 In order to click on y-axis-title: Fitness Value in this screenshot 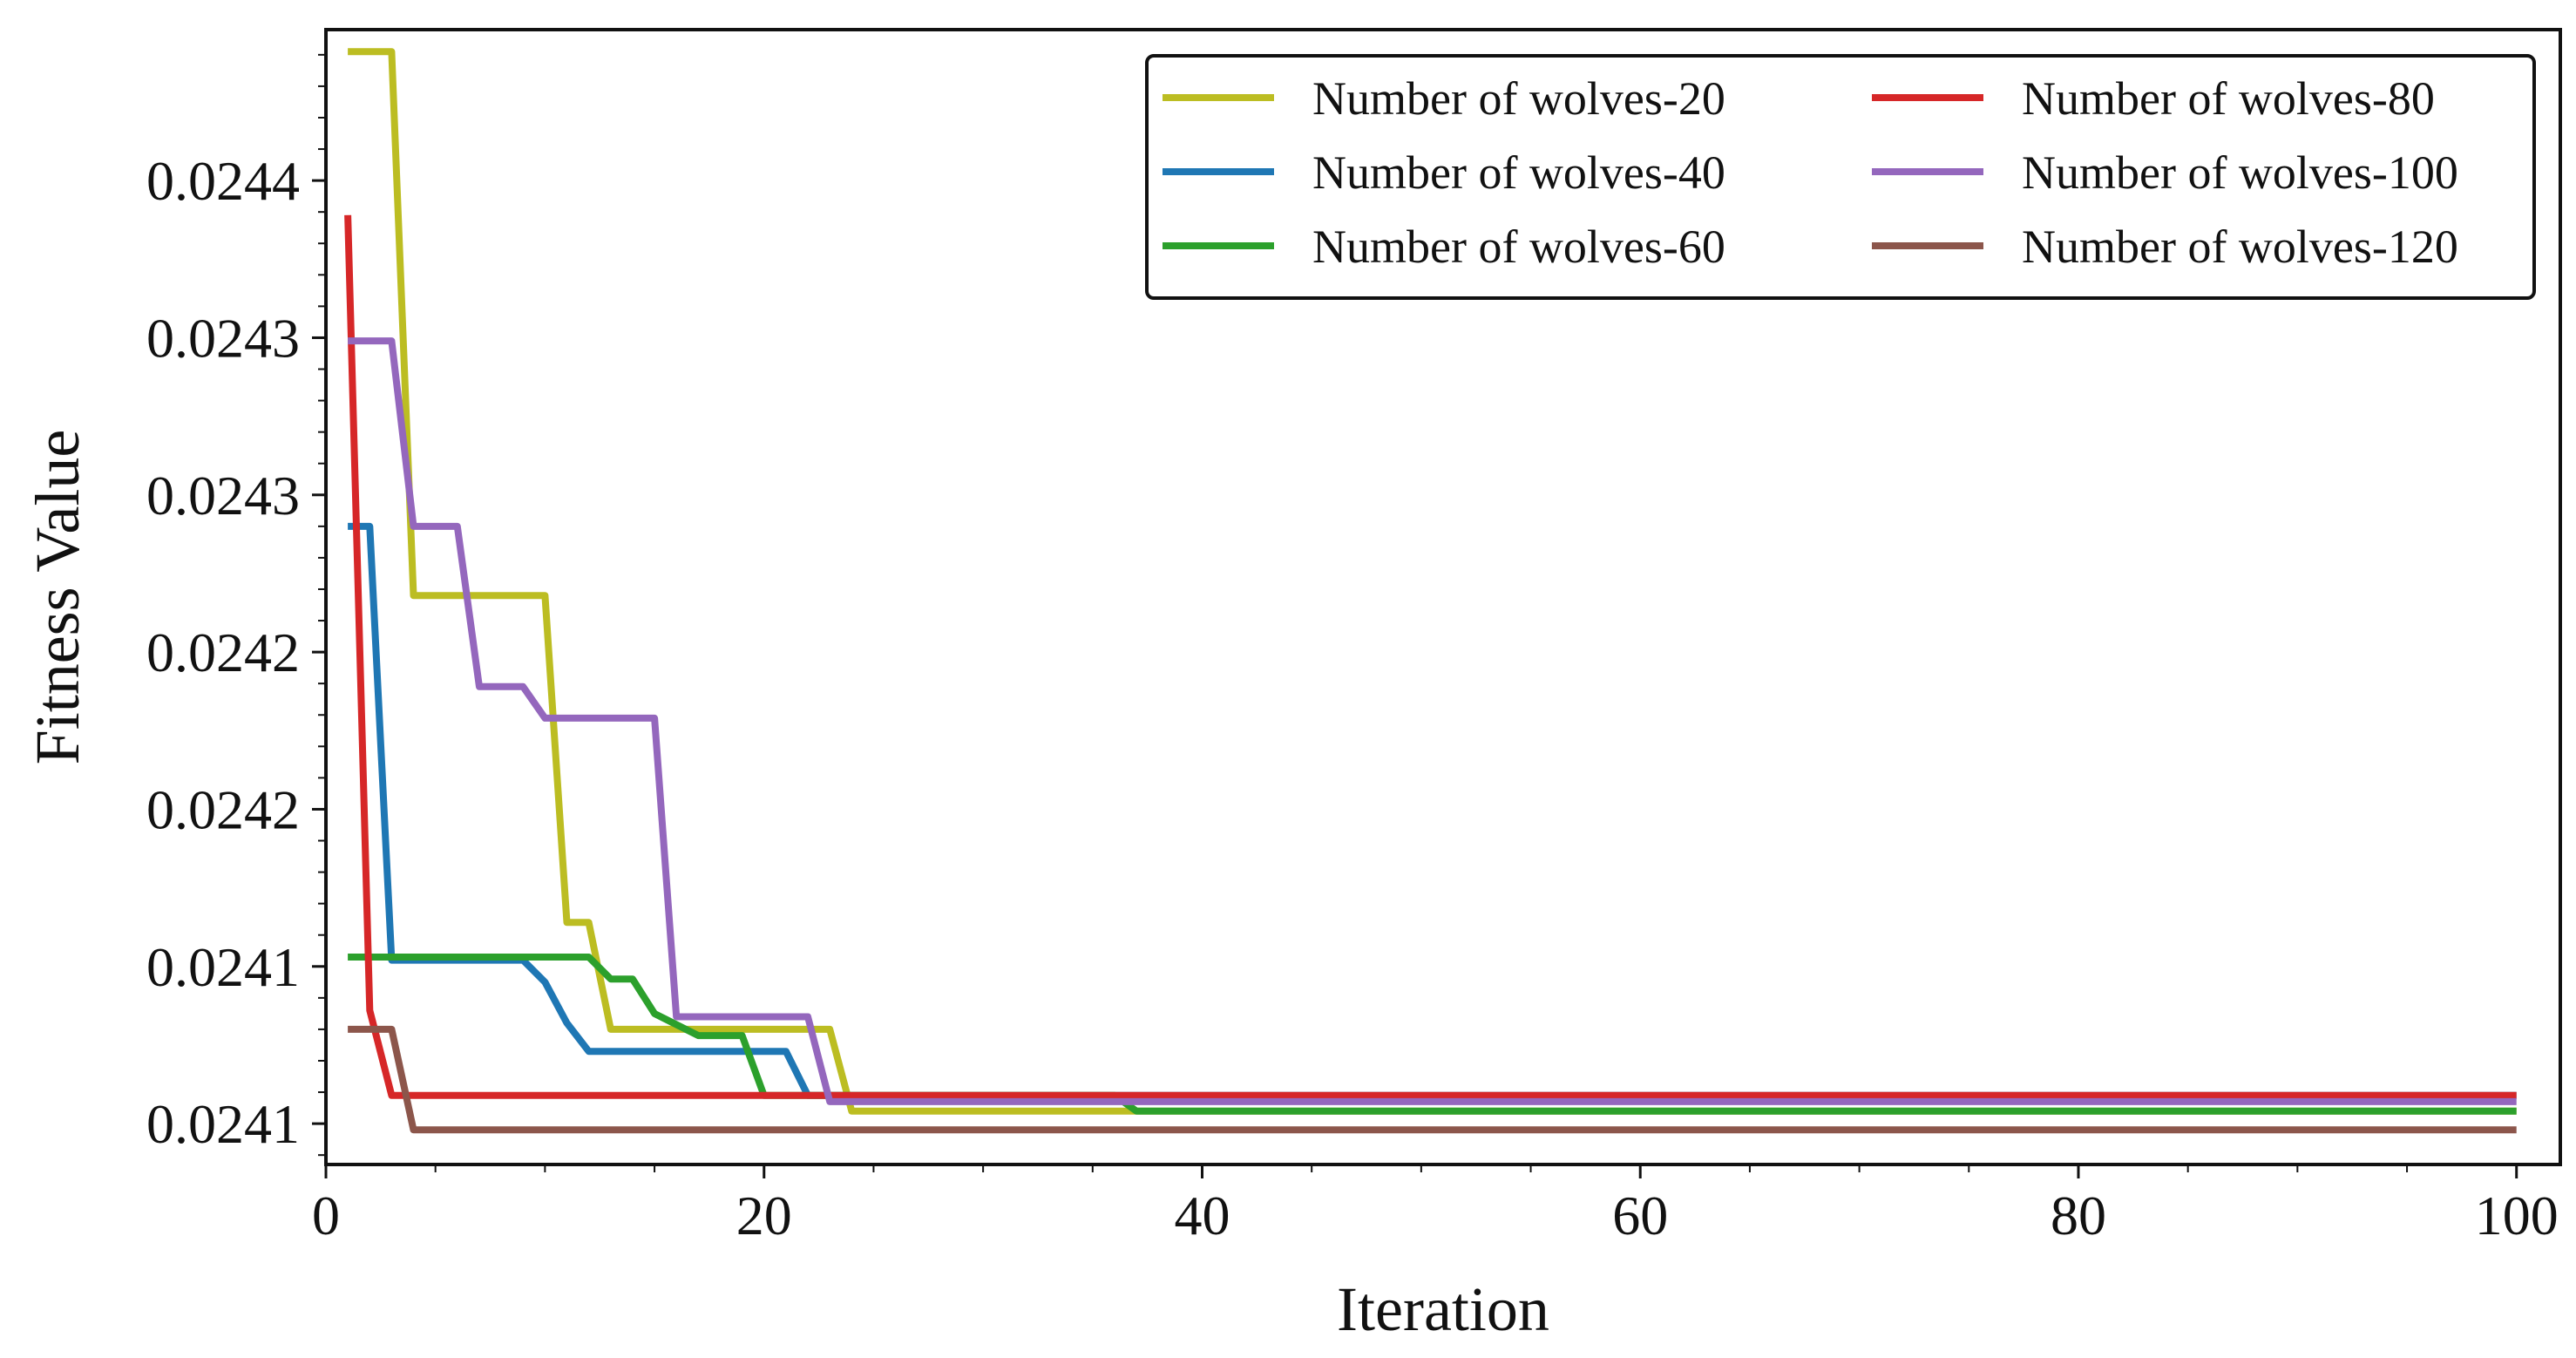, I will do `click(58, 597)`.